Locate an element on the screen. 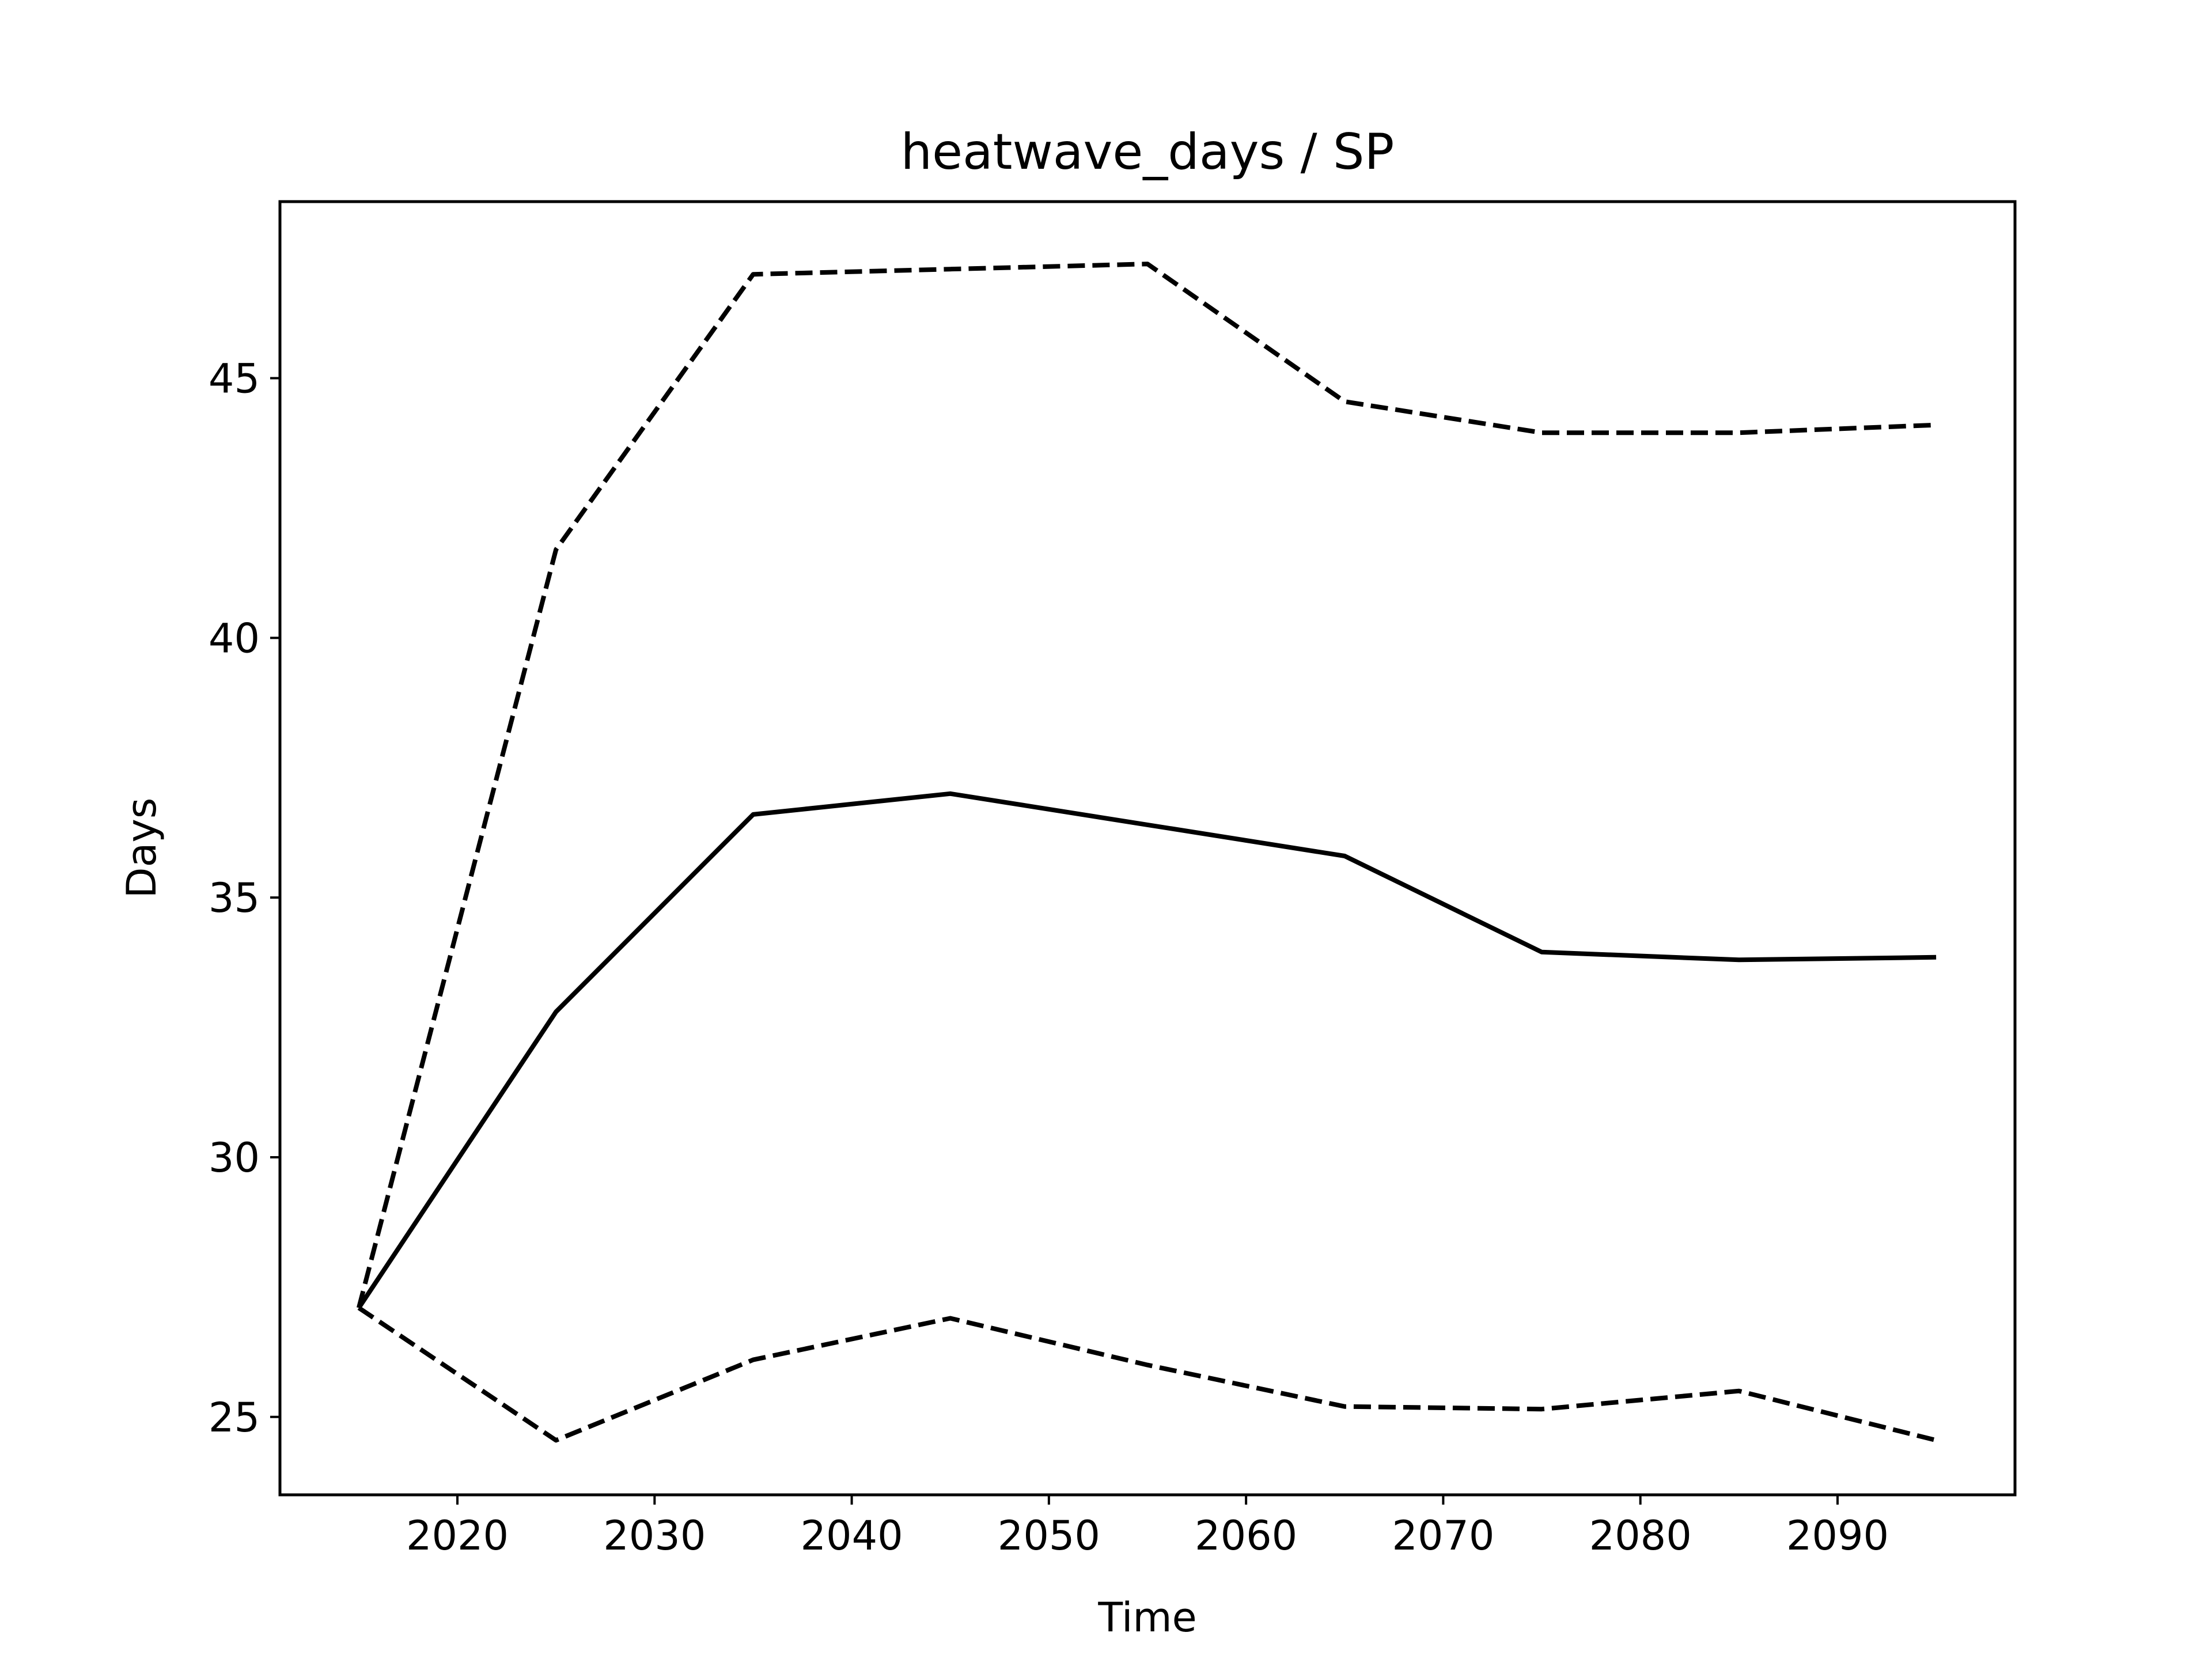  x-tick-label: 2020 is located at coordinates (457, 1535).